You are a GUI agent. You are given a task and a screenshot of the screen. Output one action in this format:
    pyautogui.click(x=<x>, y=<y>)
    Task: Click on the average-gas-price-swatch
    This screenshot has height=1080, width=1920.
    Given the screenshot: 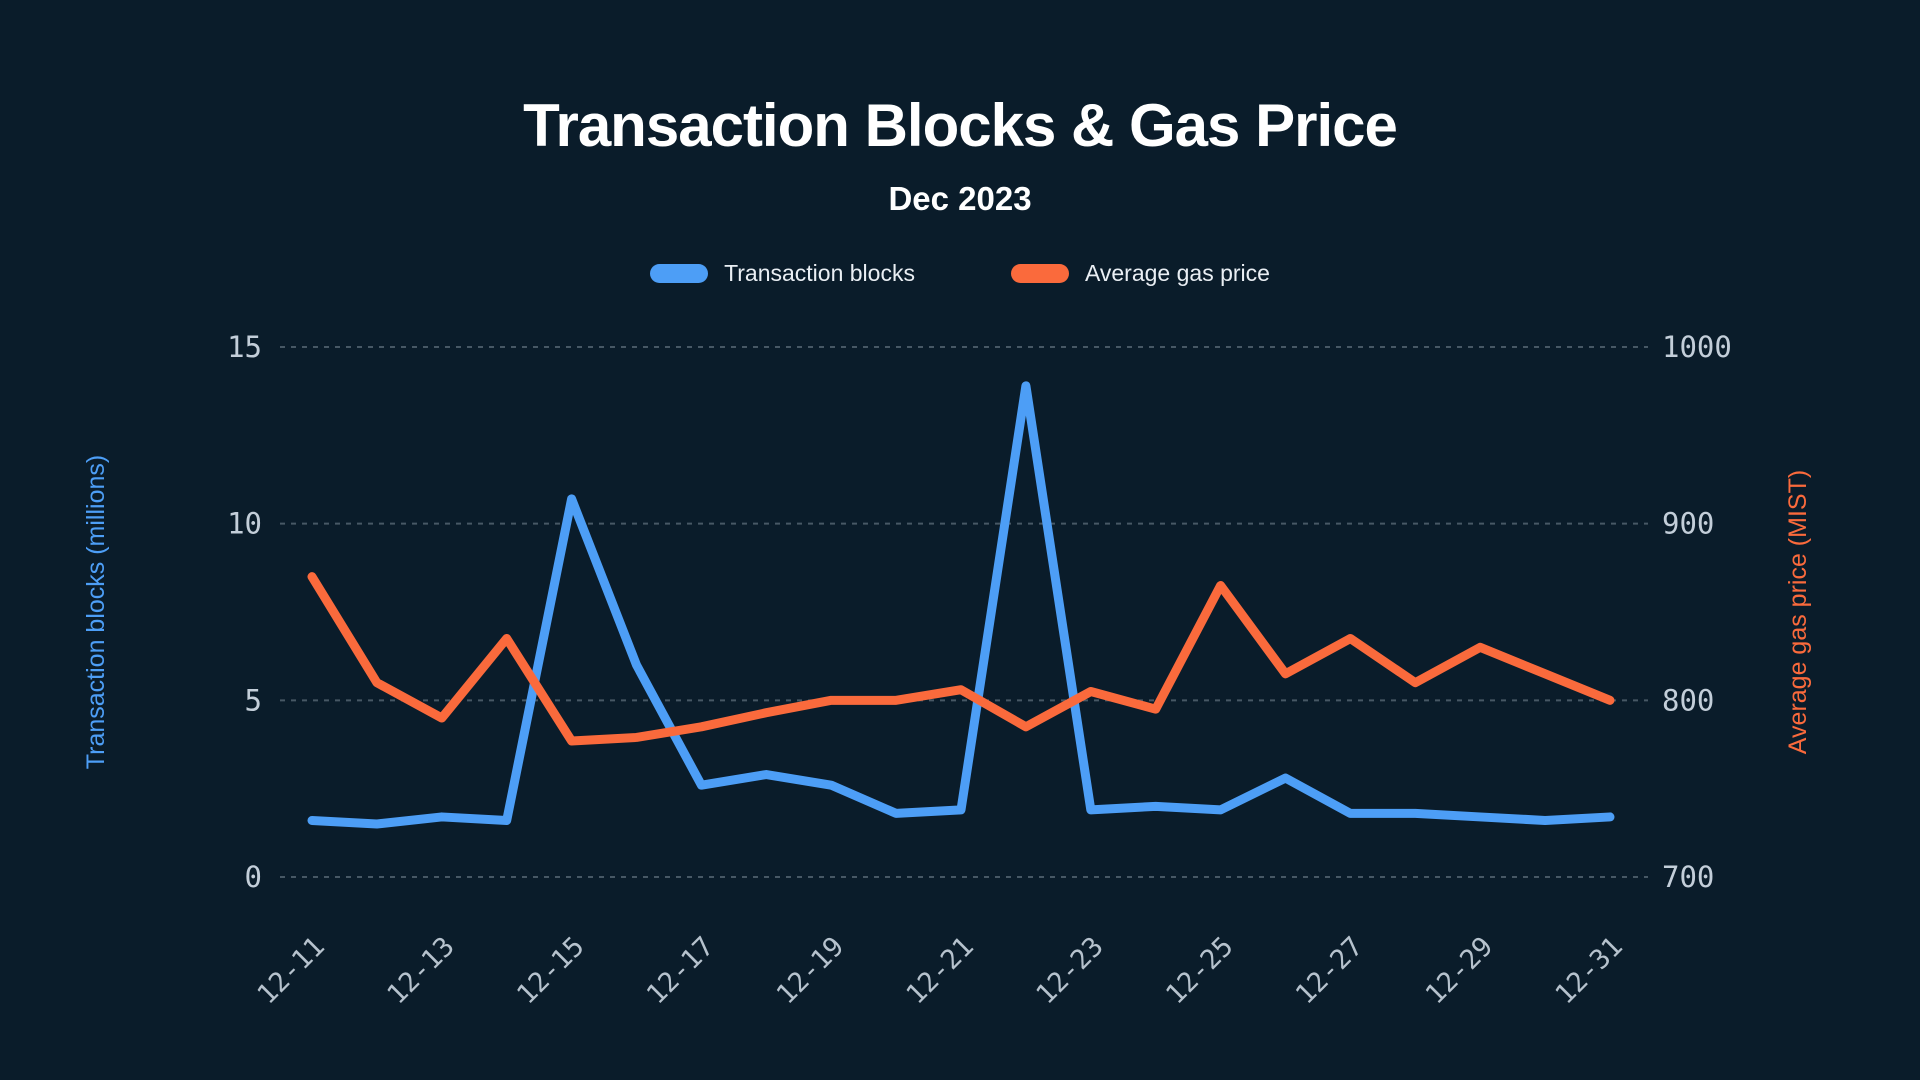 What is the action you would take?
    pyautogui.click(x=1039, y=273)
    